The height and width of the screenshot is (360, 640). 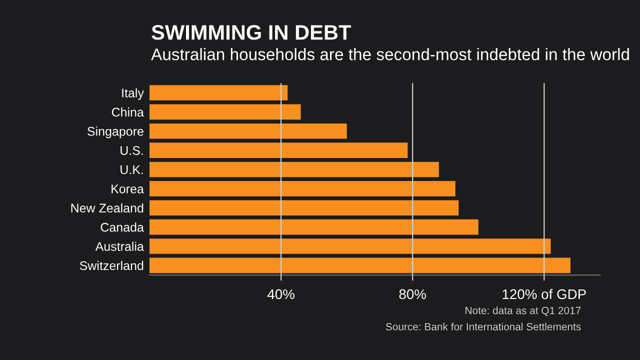 What do you see at coordinates (280, 294) in the screenshot?
I see `x-tick-label: 40%` at bounding box center [280, 294].